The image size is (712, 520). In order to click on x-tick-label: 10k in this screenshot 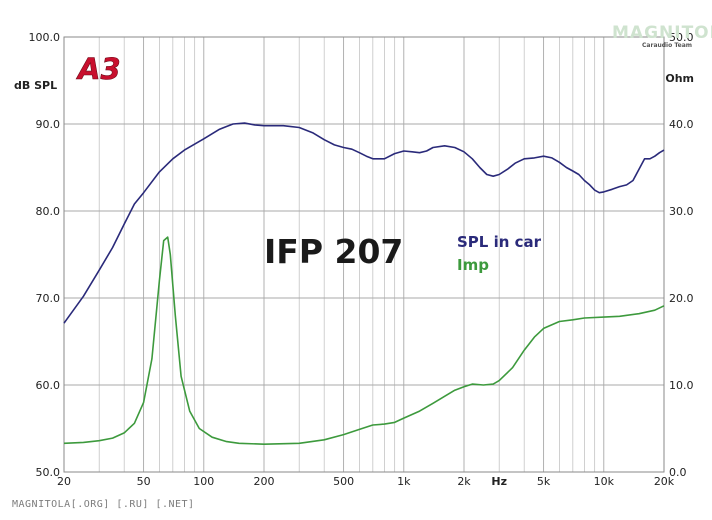, I will do `click(604, 481)`.